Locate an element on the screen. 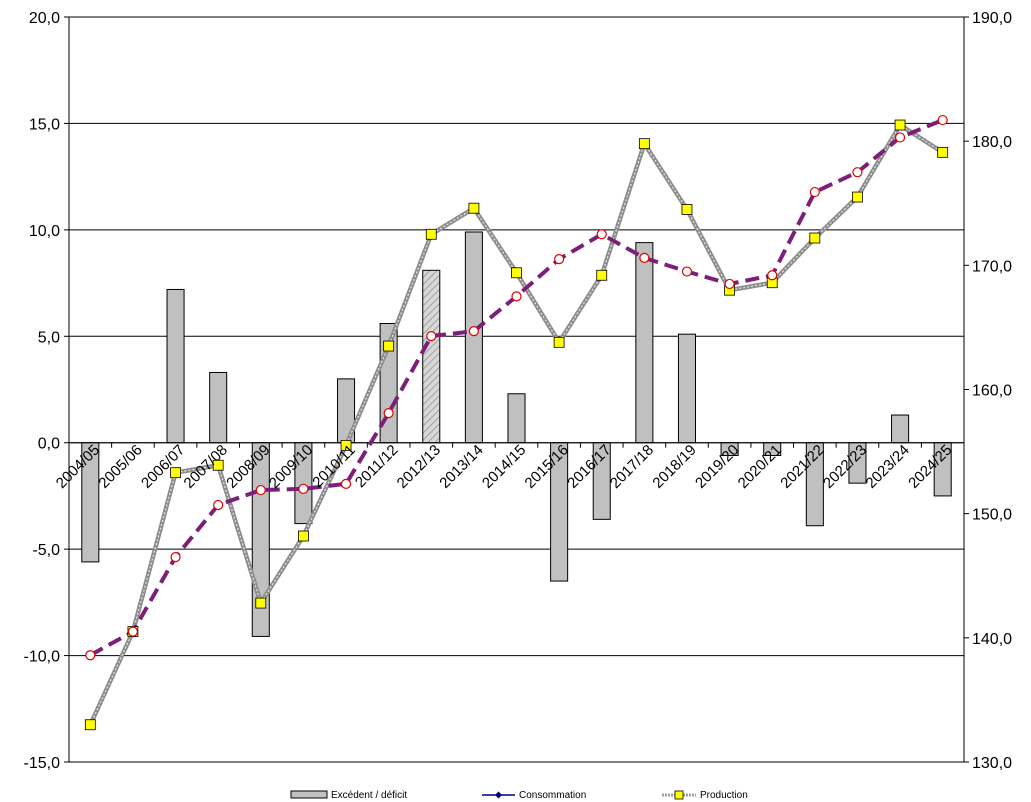 The image size is (1031, 802). legend-item-surplus: Excédent / déficit is located at coordinates (348, 795).